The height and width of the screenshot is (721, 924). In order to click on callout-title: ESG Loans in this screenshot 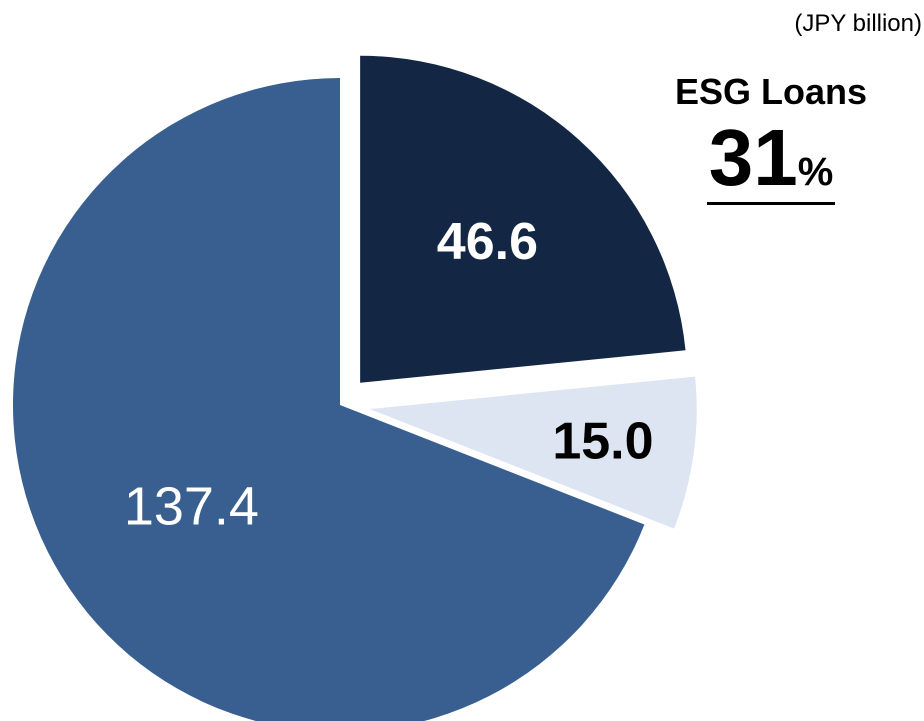, I will do `click(771, 91)`.